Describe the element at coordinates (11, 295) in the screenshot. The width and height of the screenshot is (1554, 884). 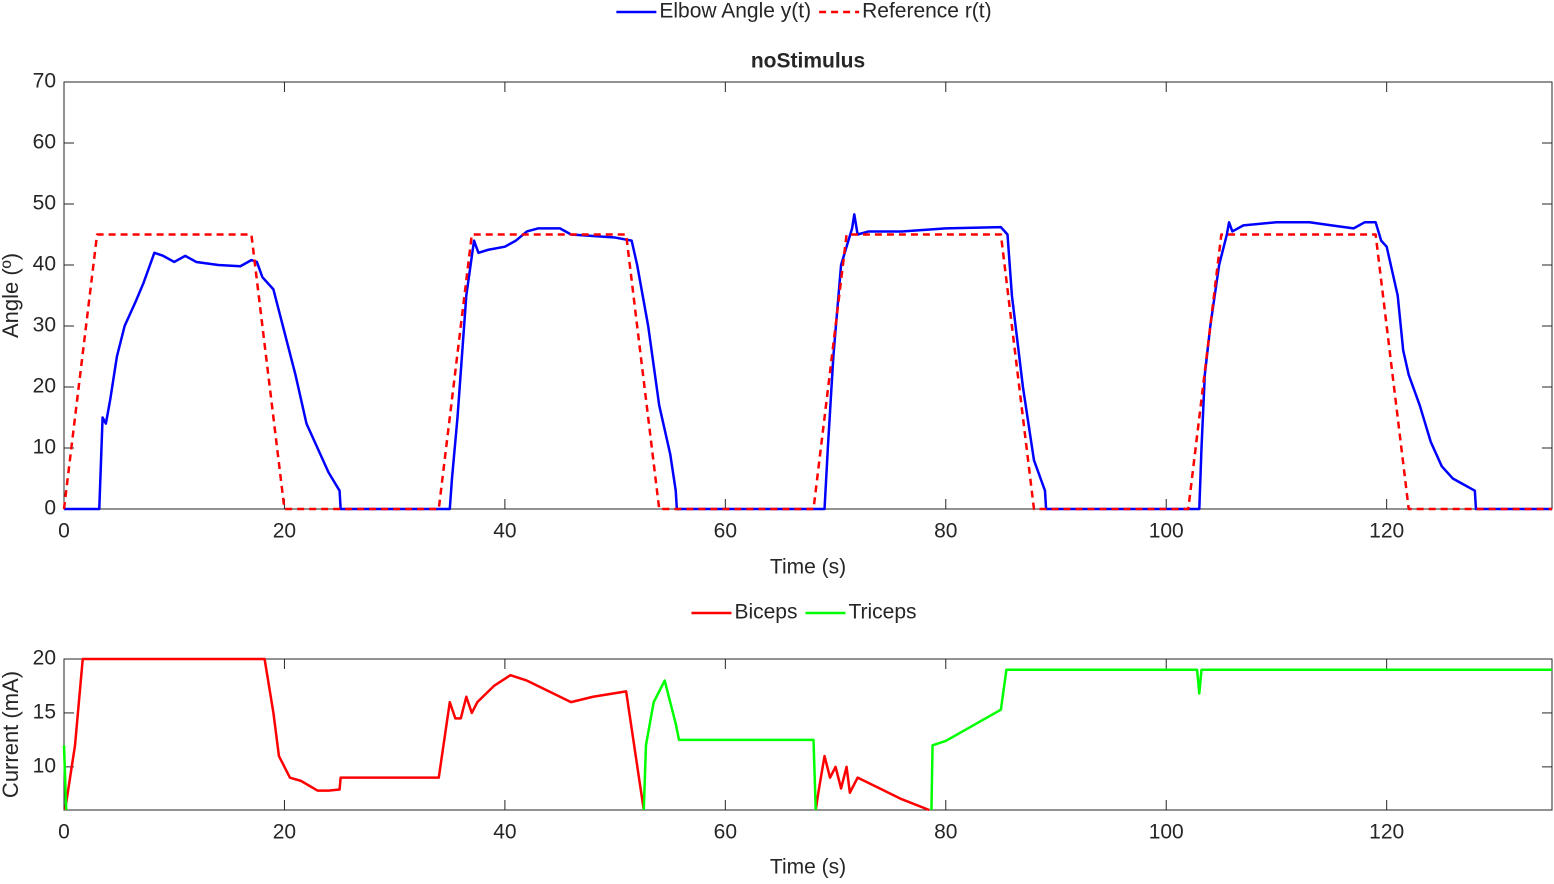
I see `y-axis-label: Angle (º)` at that location.